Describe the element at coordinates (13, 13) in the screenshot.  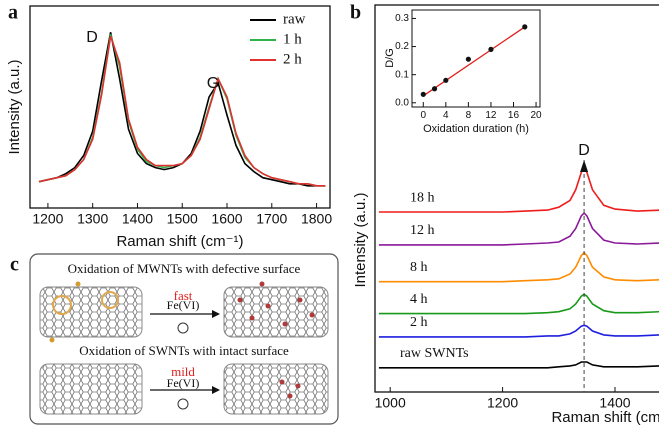
I see `panel-label: a` at that location.